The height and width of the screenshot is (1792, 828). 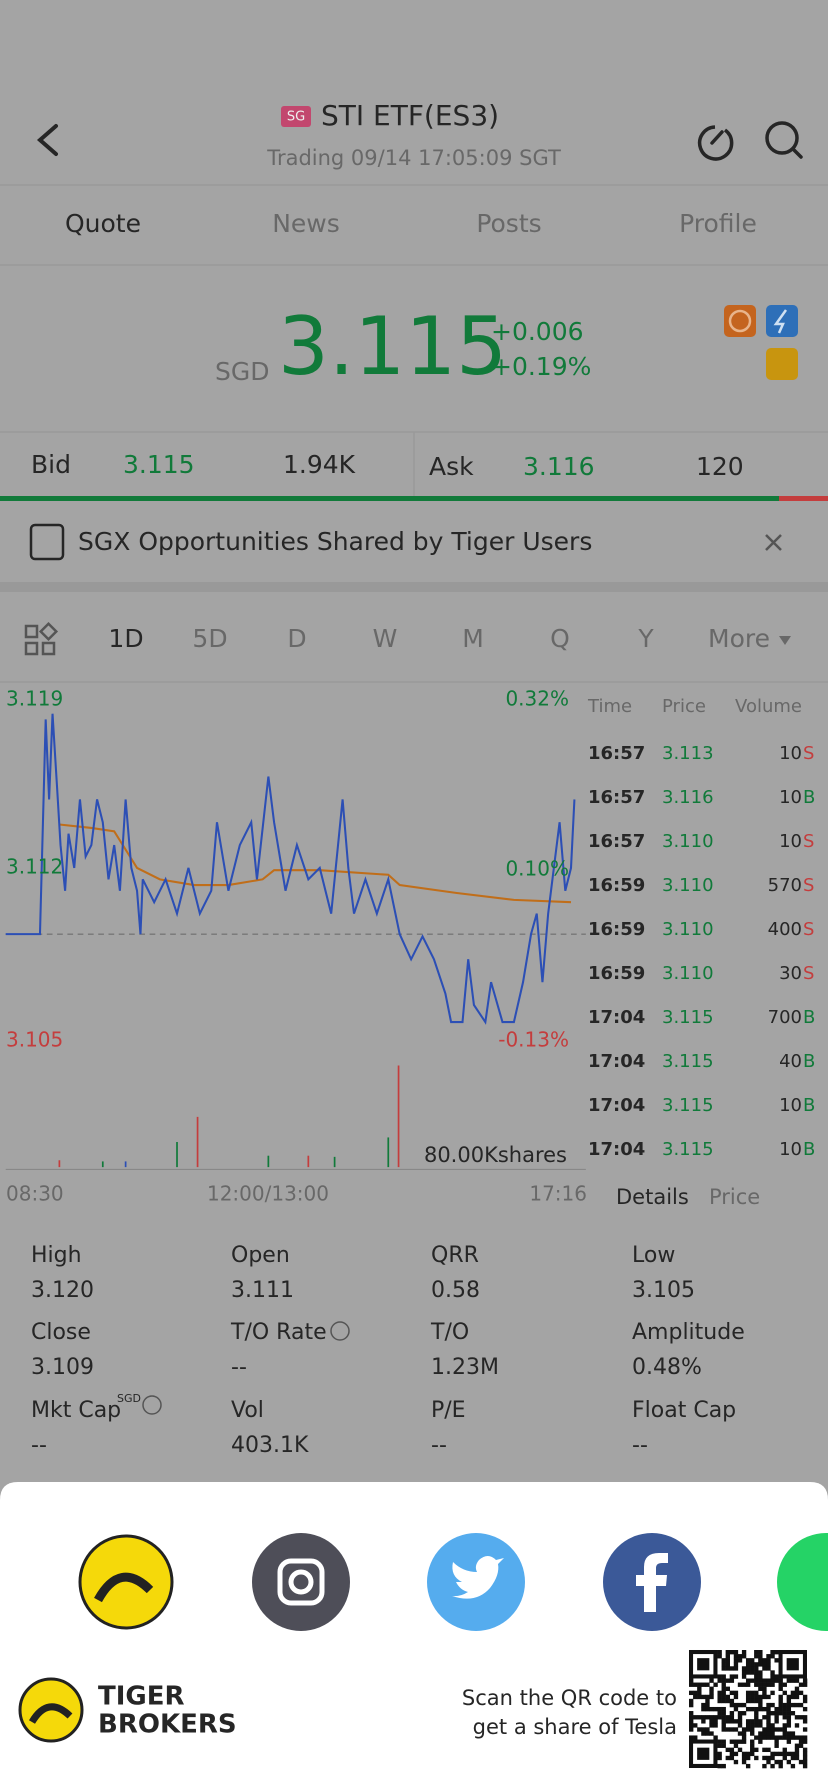 What do you see at coordinates (296, 638) in the screenshot?
I see `period-tab: D` at bounding box center [296, 638].